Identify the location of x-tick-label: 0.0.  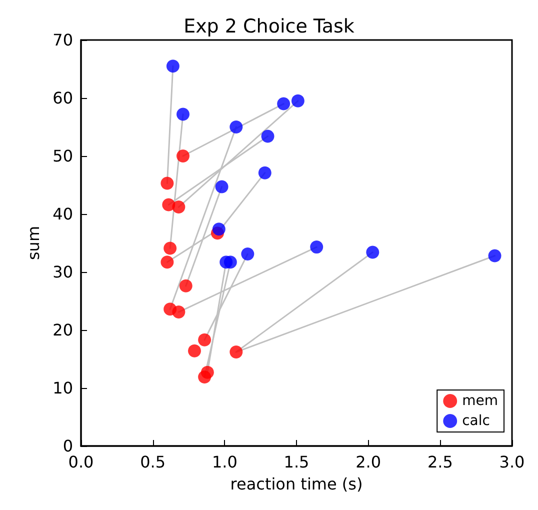
(81, 462).